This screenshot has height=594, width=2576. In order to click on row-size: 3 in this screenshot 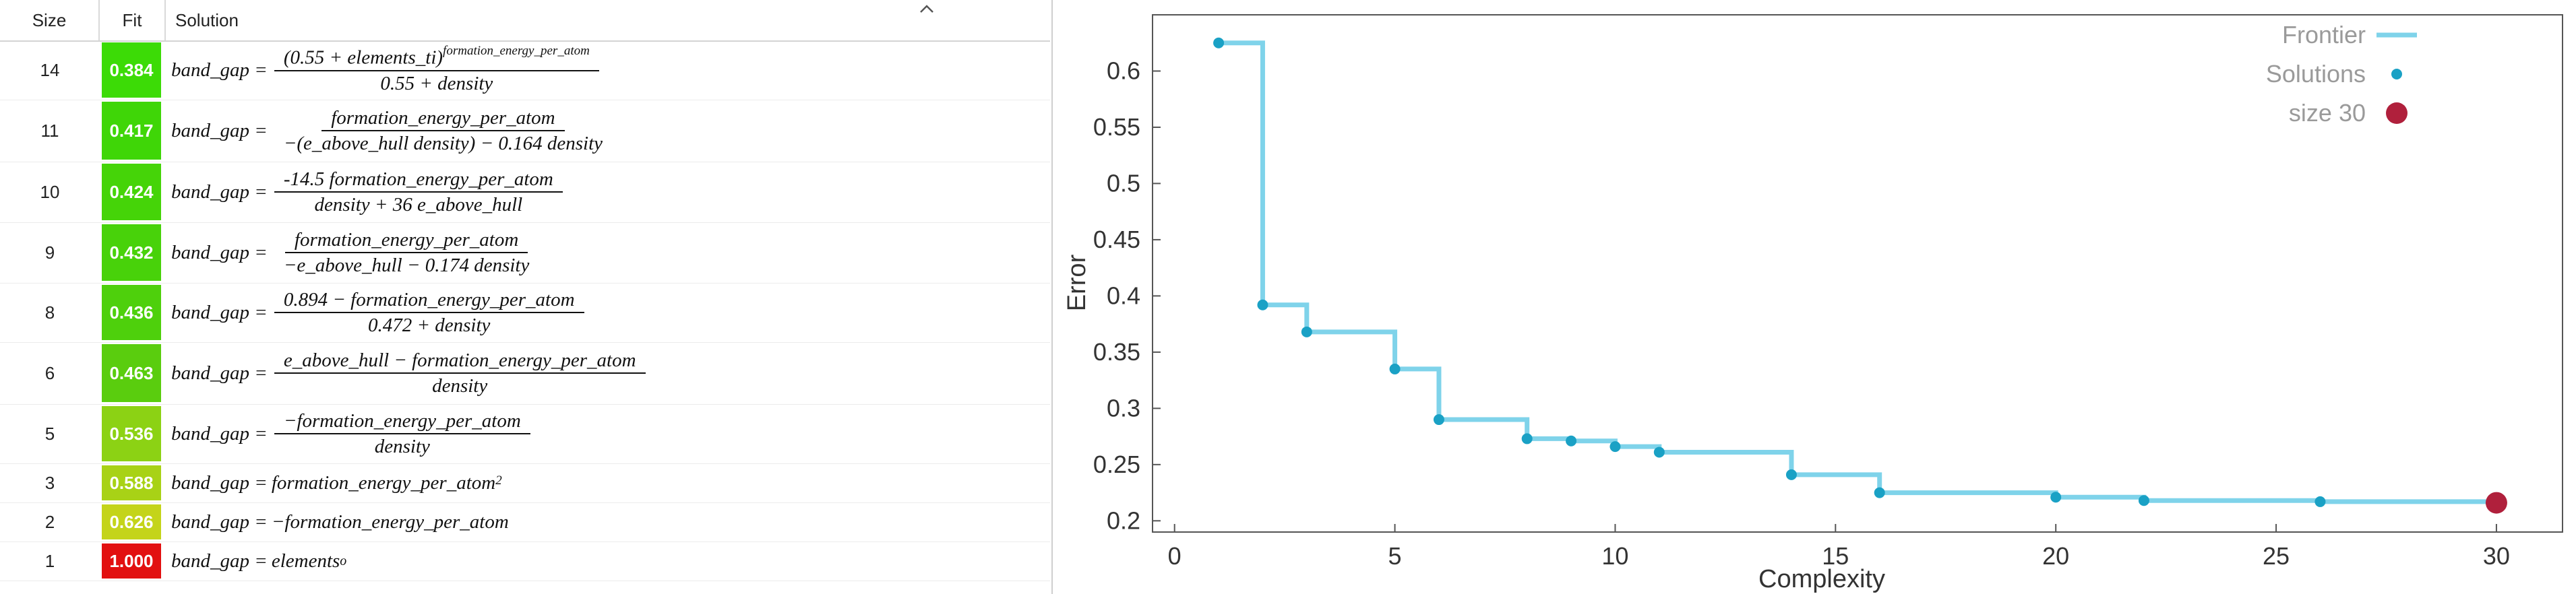, I will do `click(50, 482)`.